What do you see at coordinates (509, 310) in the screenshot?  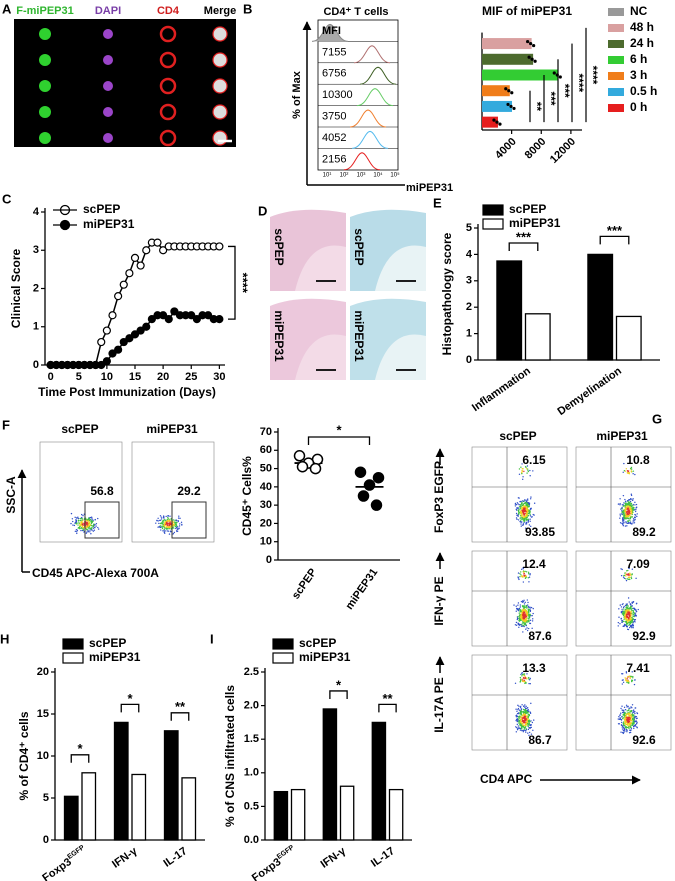 I see `bar` at bounding box center [509, 310].